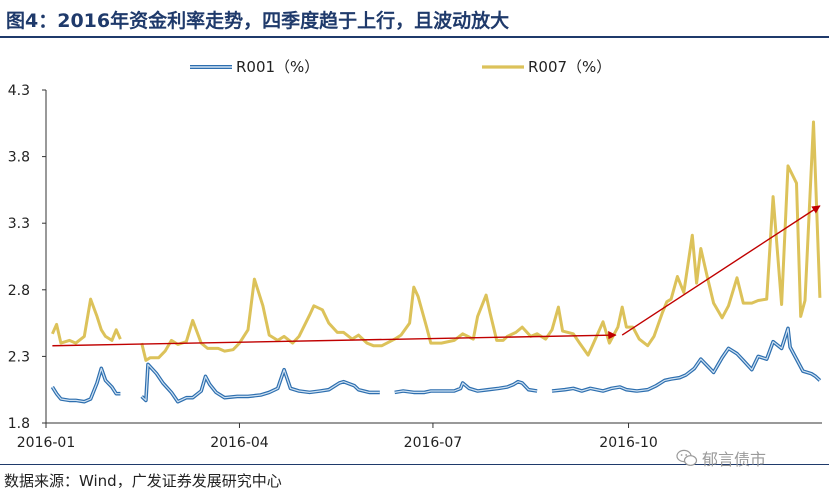 The height and width of the screenshot is (494, 829). What do you see at coordinates (734, 459) in the screenshot?
I see `watermark-text: 郁言债市` at bounding box center [734, 459].